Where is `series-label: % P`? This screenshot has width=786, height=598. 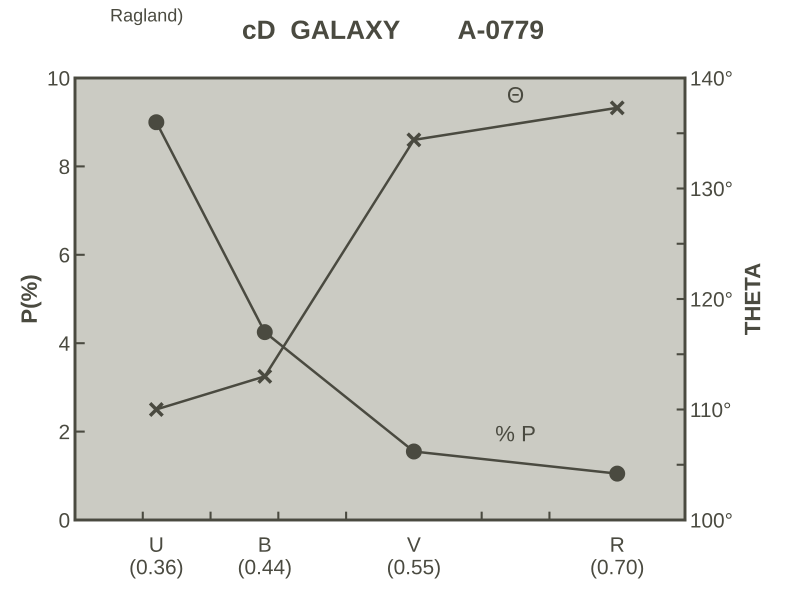 series-label: % P is located at coordinates (515, 434).